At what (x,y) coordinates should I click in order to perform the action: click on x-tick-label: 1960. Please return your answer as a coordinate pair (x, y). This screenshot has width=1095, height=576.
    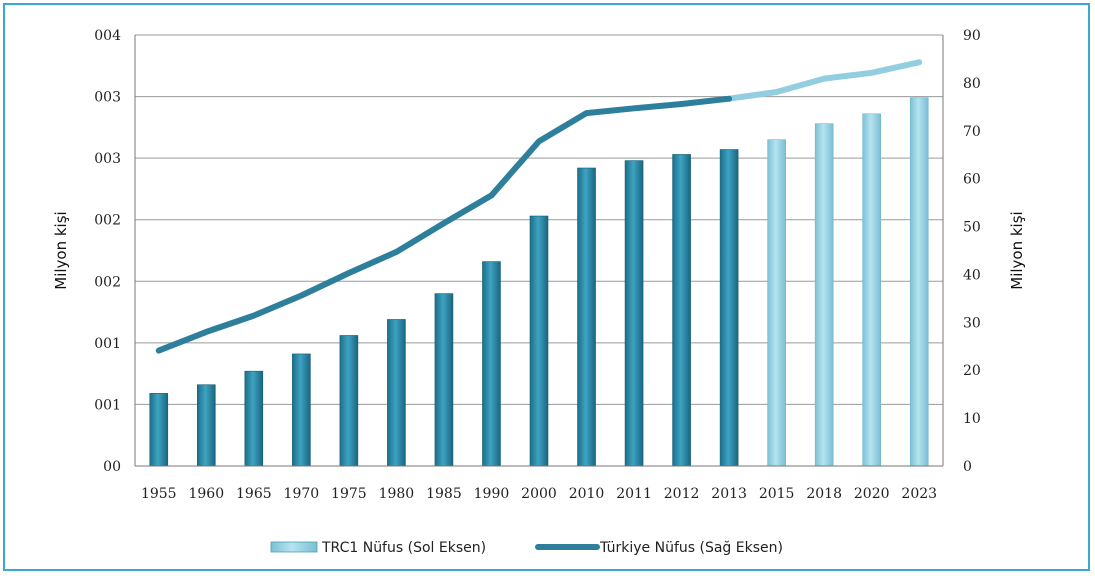
    Looking at the image, I should click on (206, 494).